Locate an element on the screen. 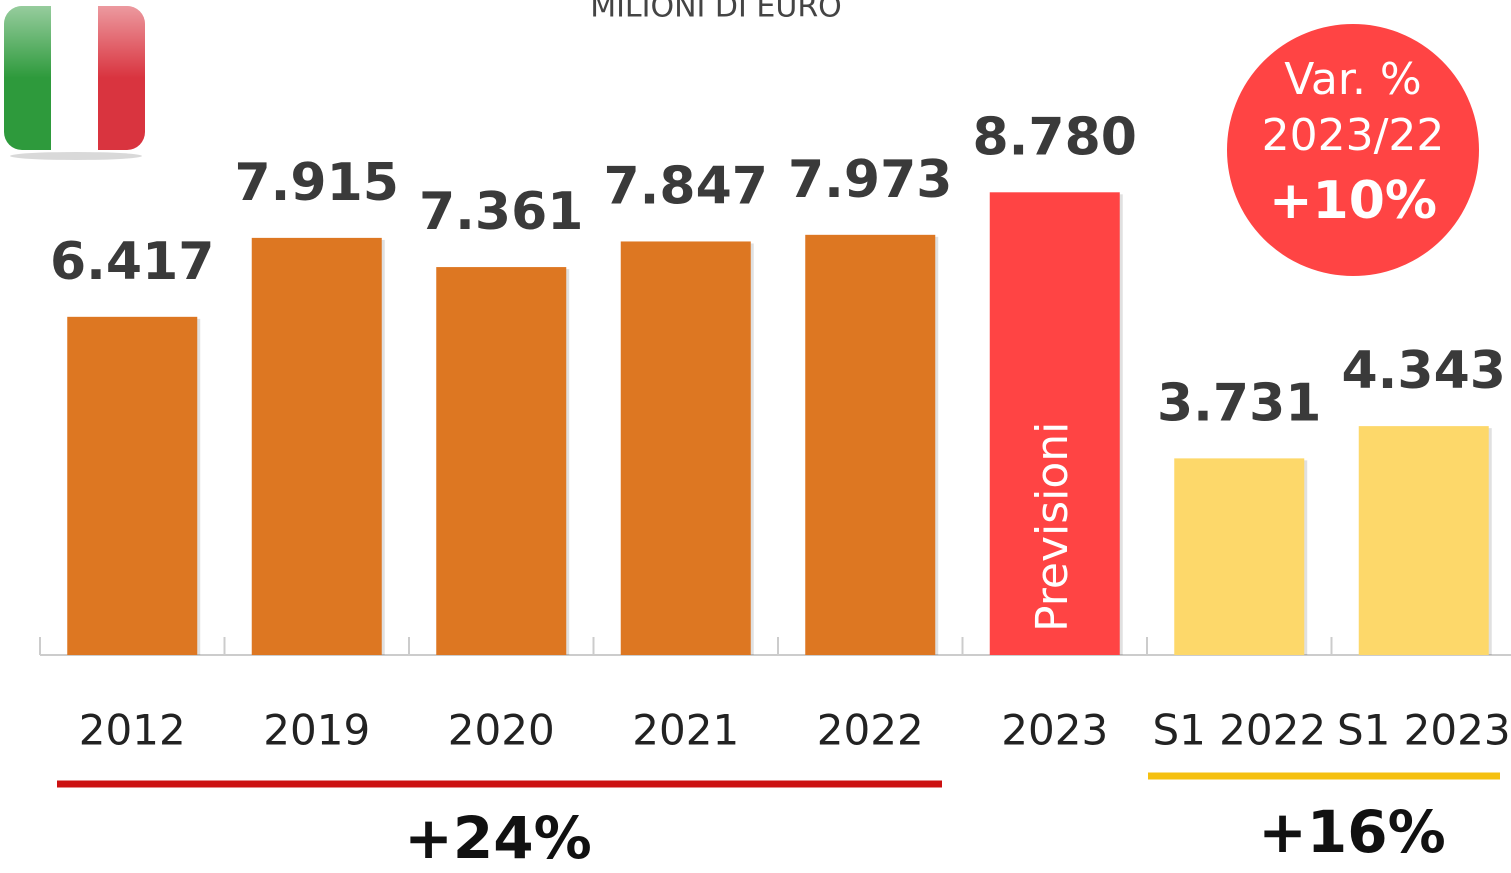  value-label: 3.731 is located at coordinates (1239, 403).